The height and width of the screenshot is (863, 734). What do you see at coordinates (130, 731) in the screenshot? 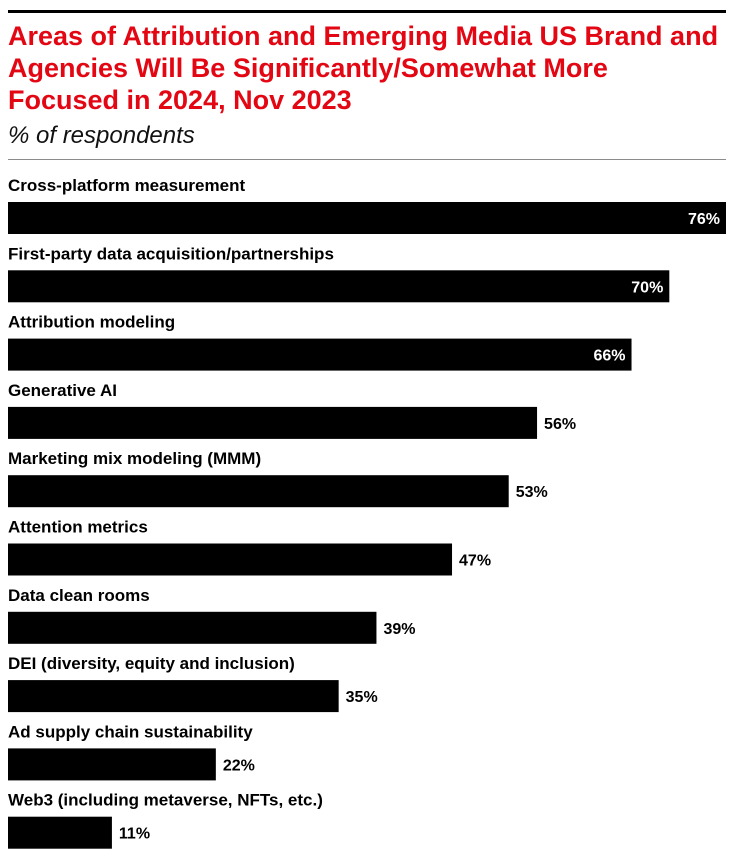
I see `category-label: Ad supply chain sustainability` at bounding box center [130, 731].